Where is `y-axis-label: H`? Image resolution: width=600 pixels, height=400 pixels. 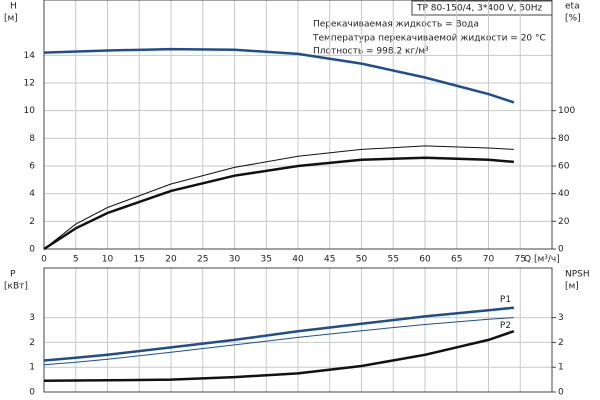 y-axis-label: H is located at coordinates (13, 7).